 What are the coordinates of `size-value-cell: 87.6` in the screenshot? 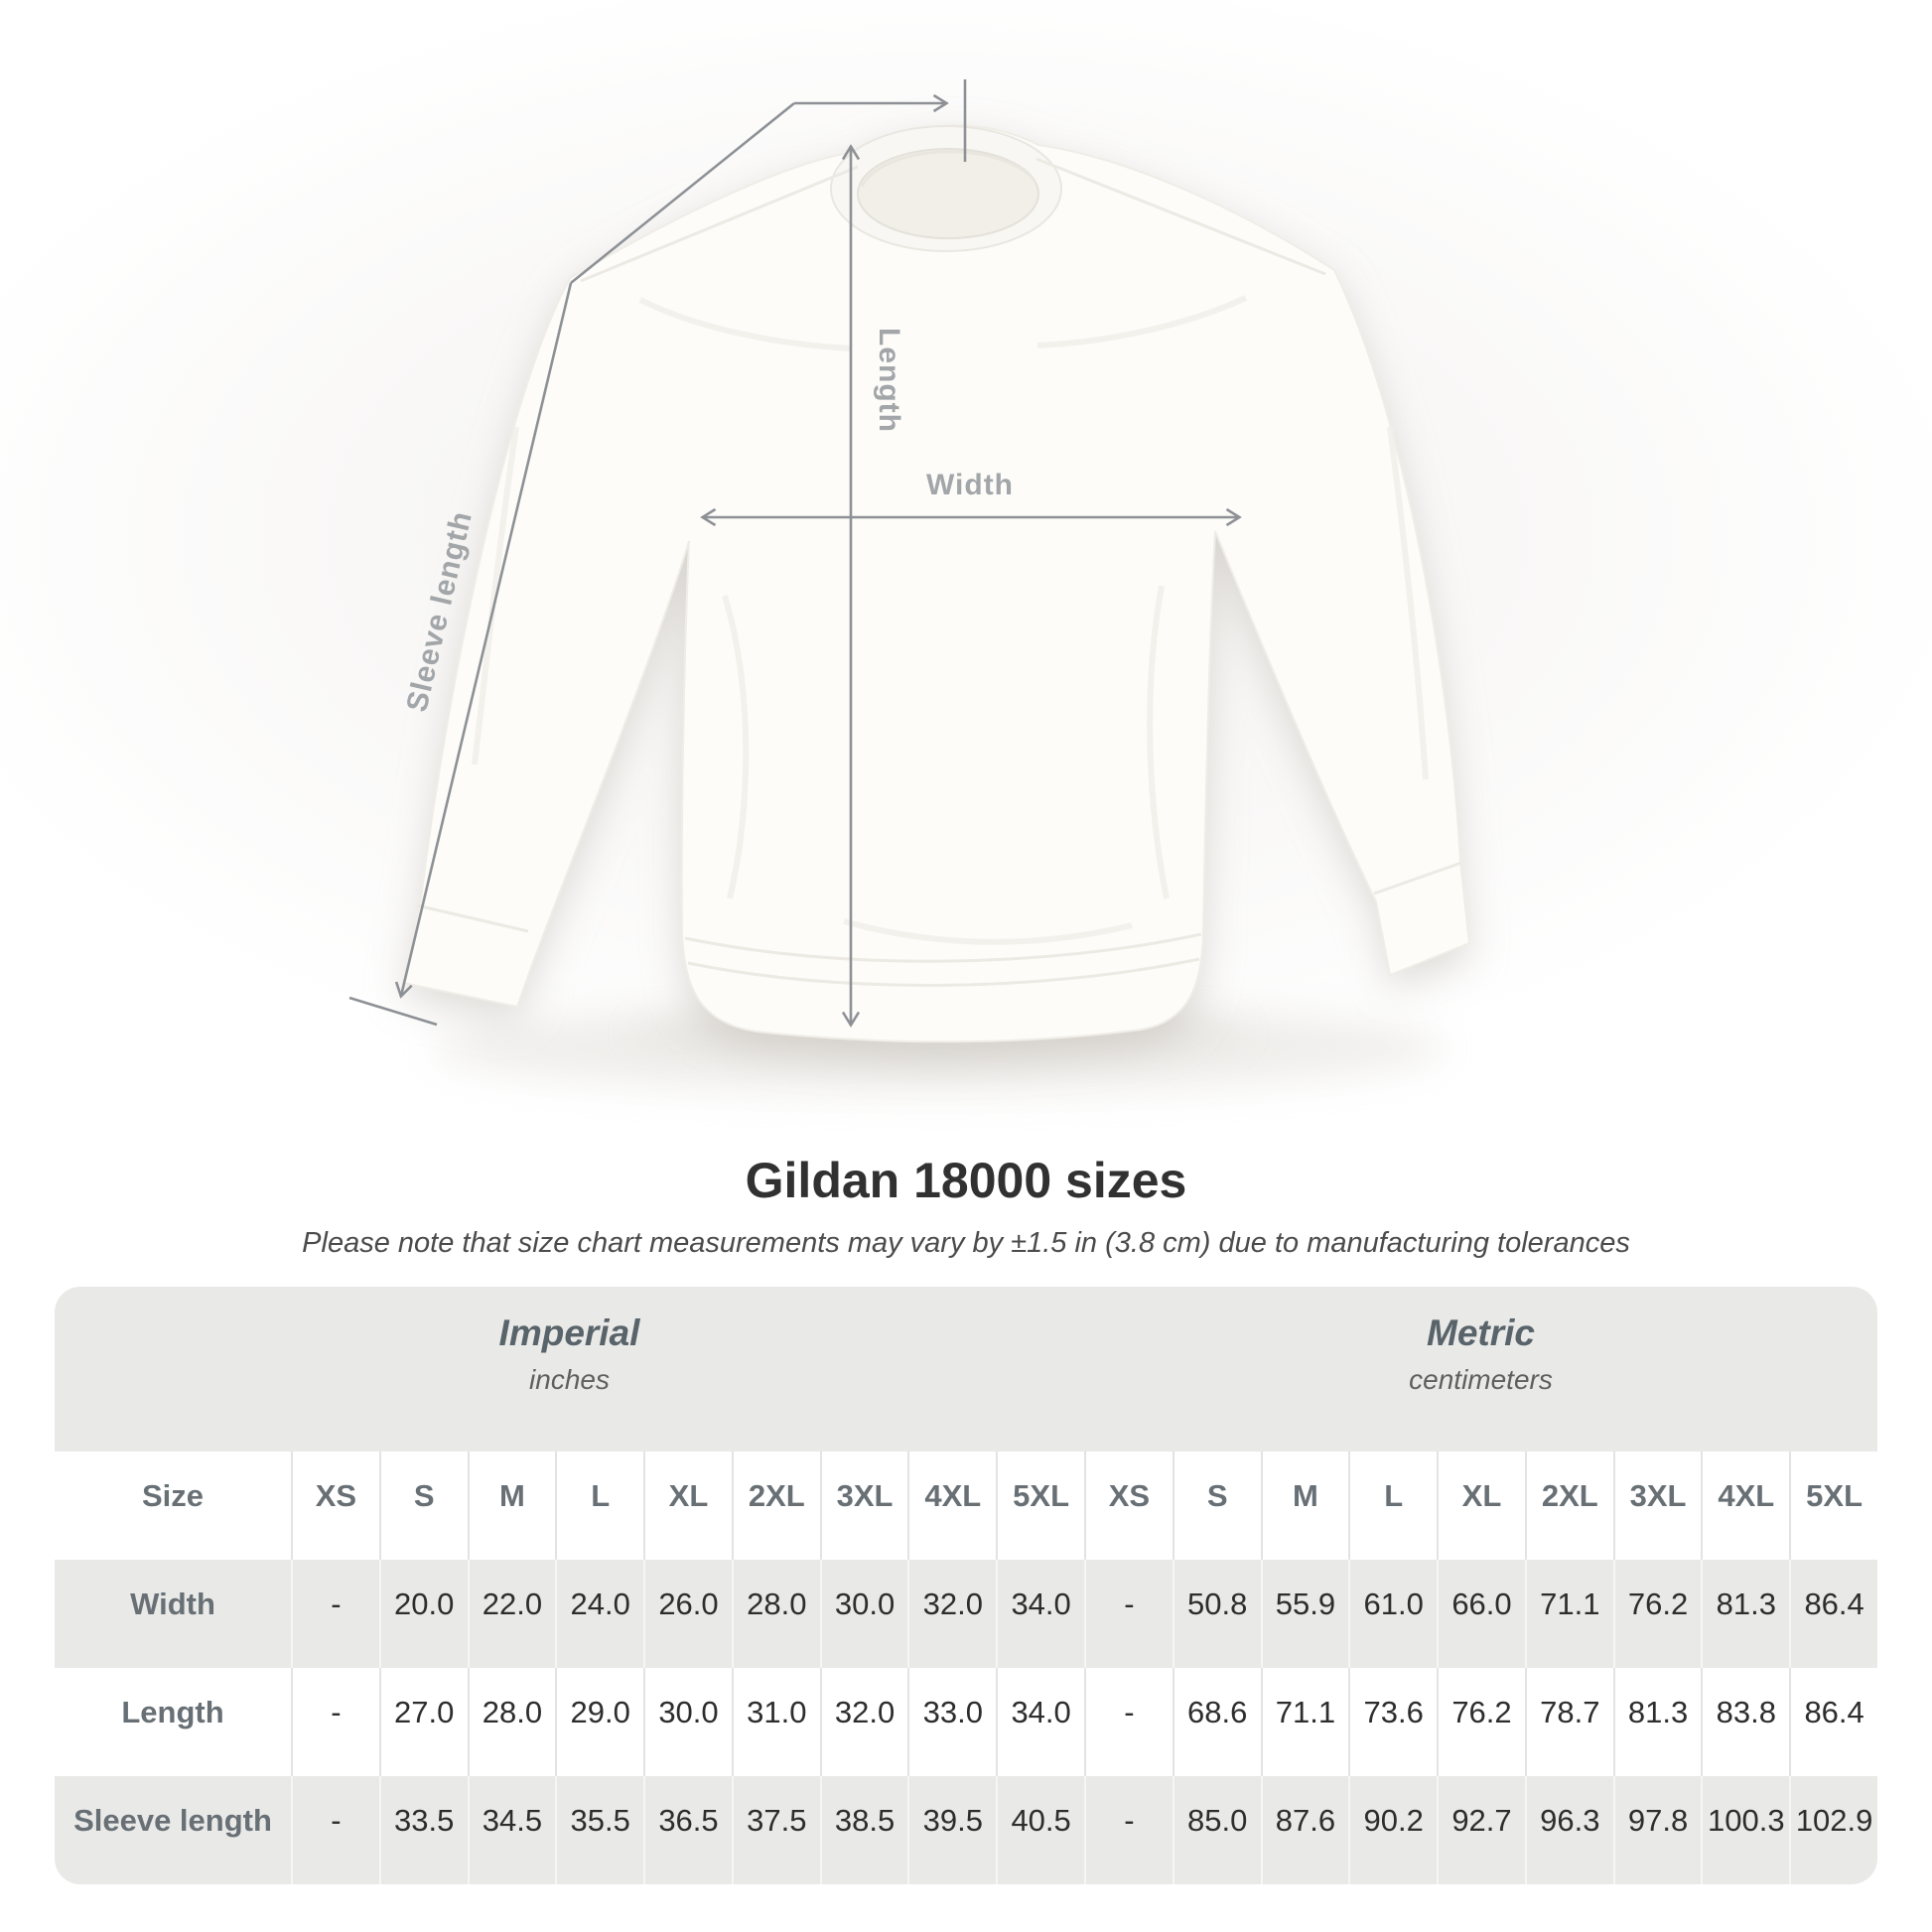 It's located at (1305, 1830).